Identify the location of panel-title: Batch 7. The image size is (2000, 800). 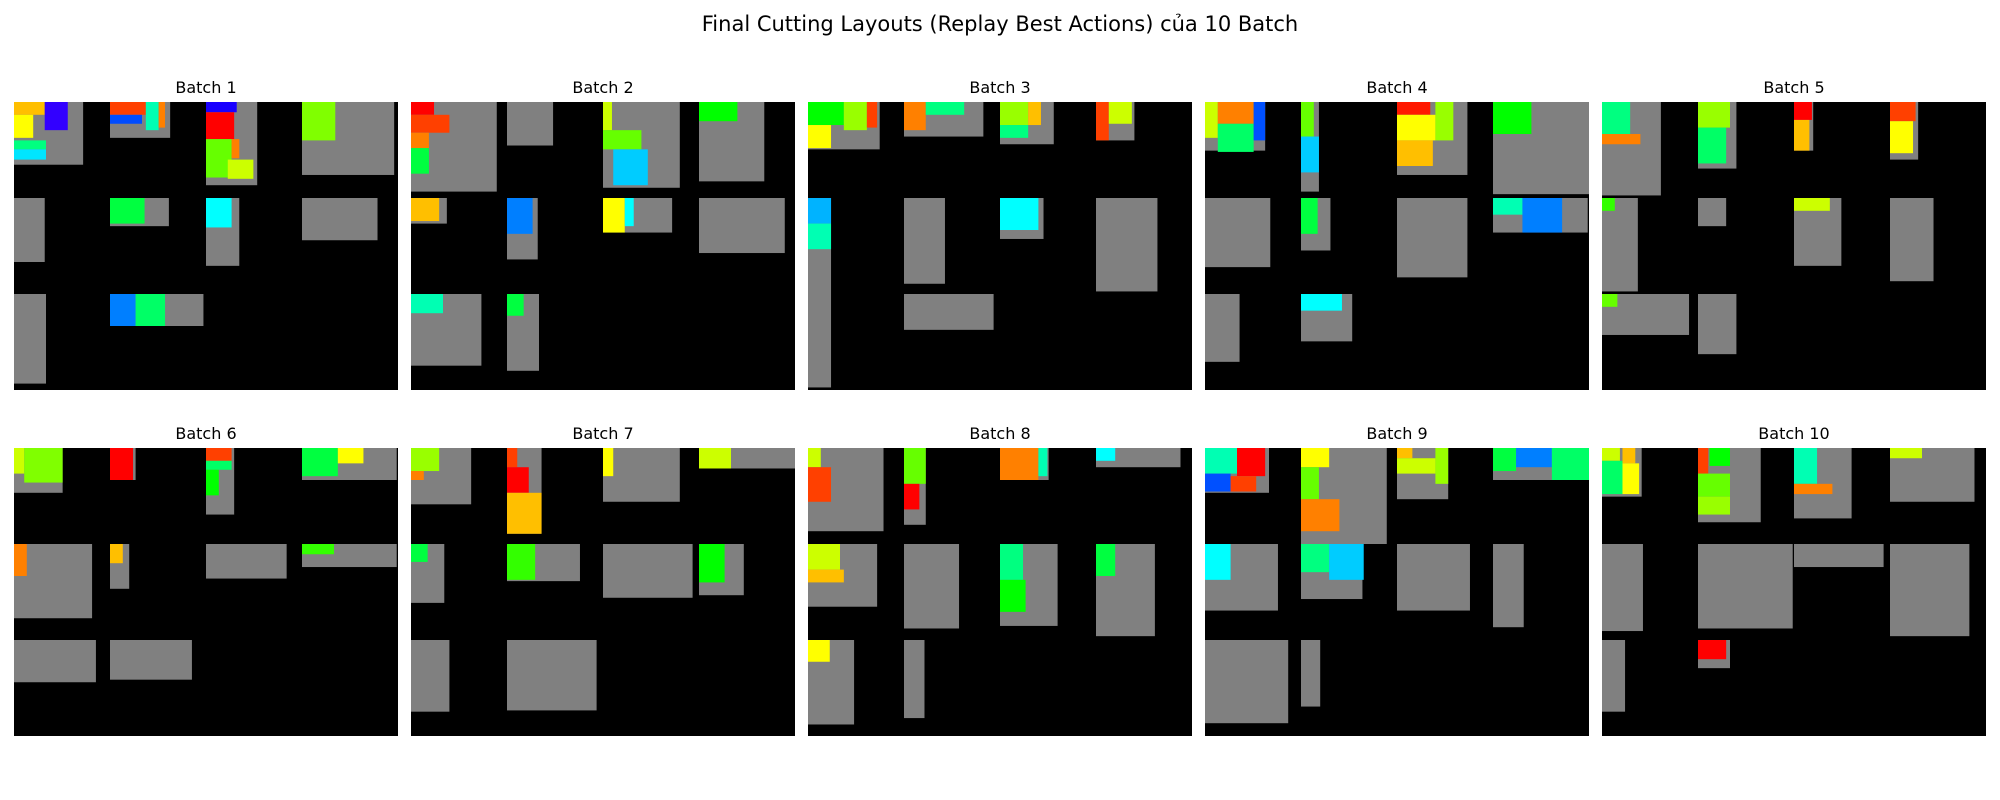
(602, 433).